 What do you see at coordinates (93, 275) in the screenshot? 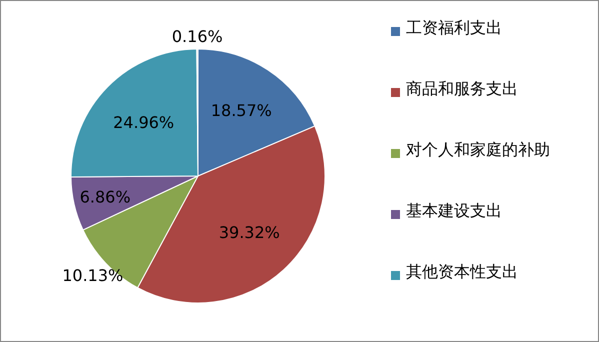
I see `data-label: 10.13%` at bounding box center [93, 275].